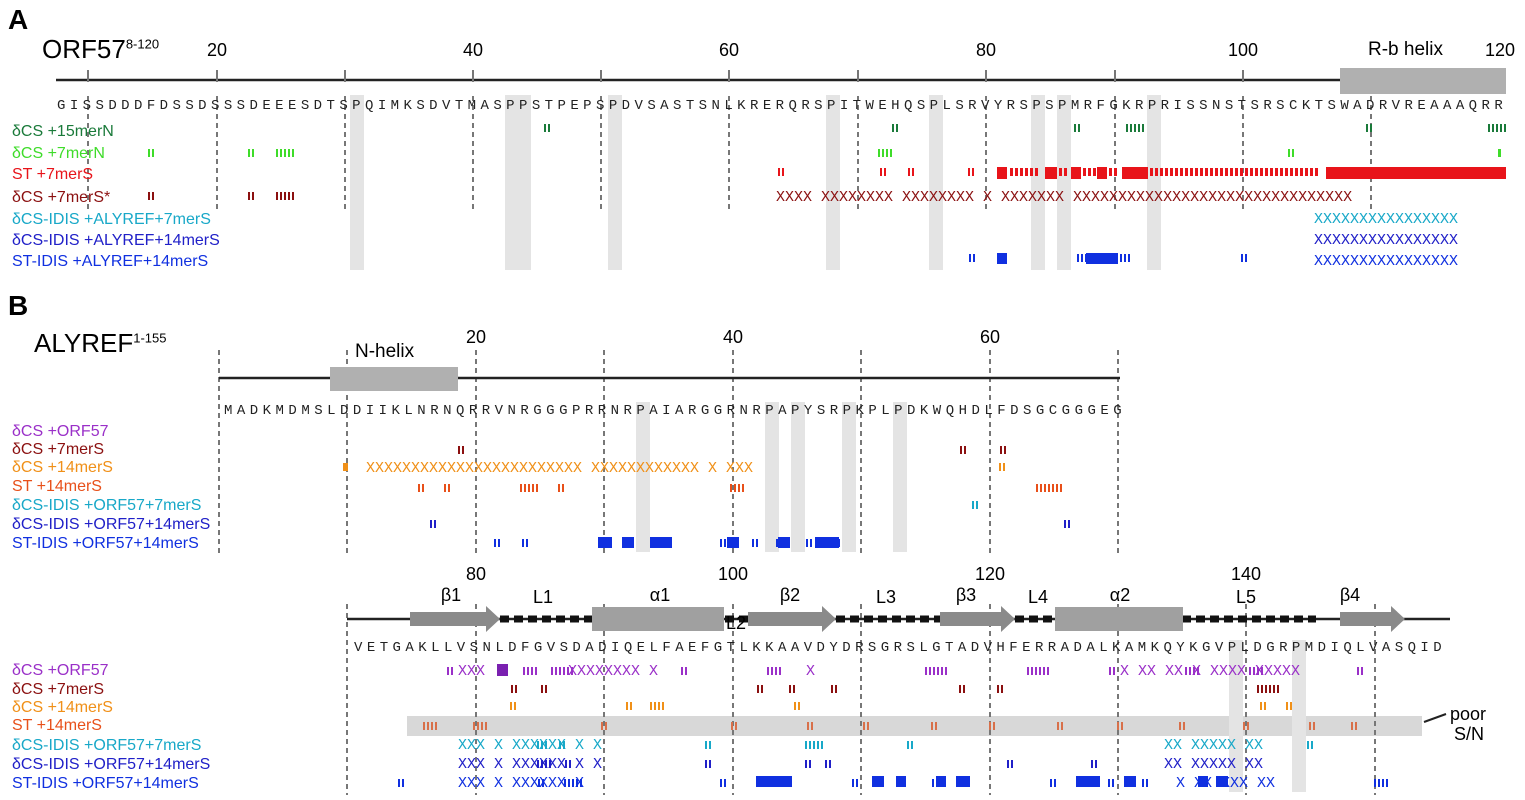  I want to click on element-beta1: β1, so click(451, 595).